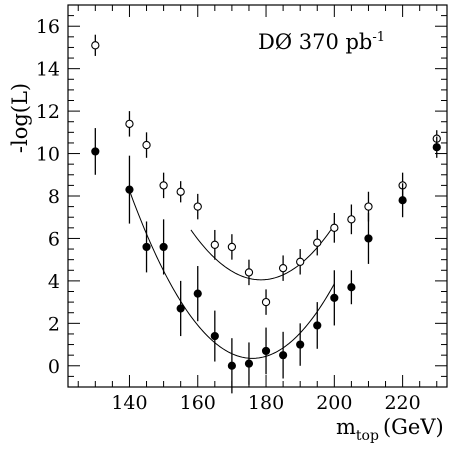  Describe the element at coordinates (54, 197) in the screenshot. I see `y-tick-label: 8` at that location.